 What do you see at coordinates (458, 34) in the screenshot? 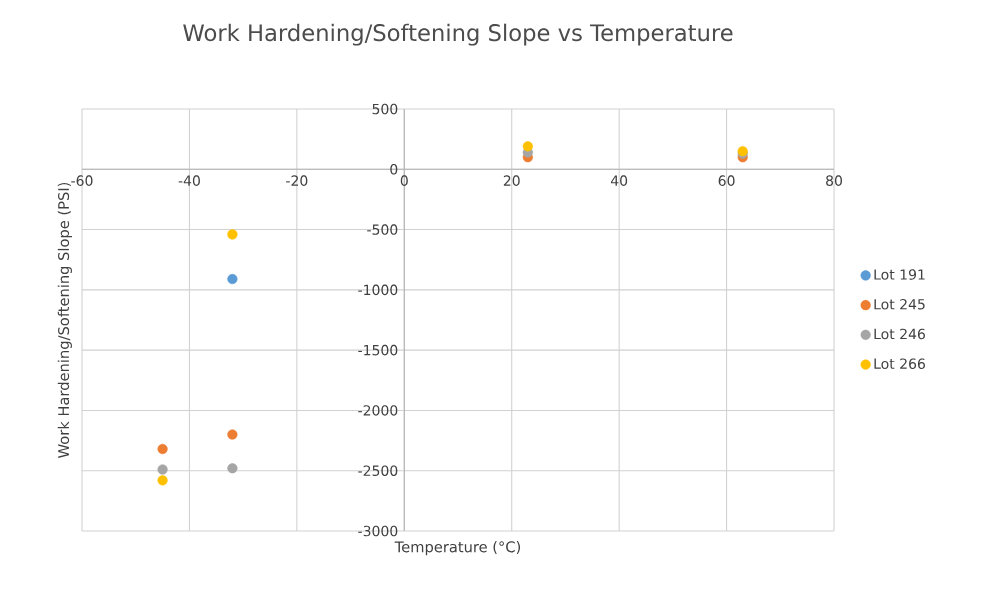
I see `chart-title: Work Hardening/Softening Slope vs Temperature` at bounding box center [458, 34].